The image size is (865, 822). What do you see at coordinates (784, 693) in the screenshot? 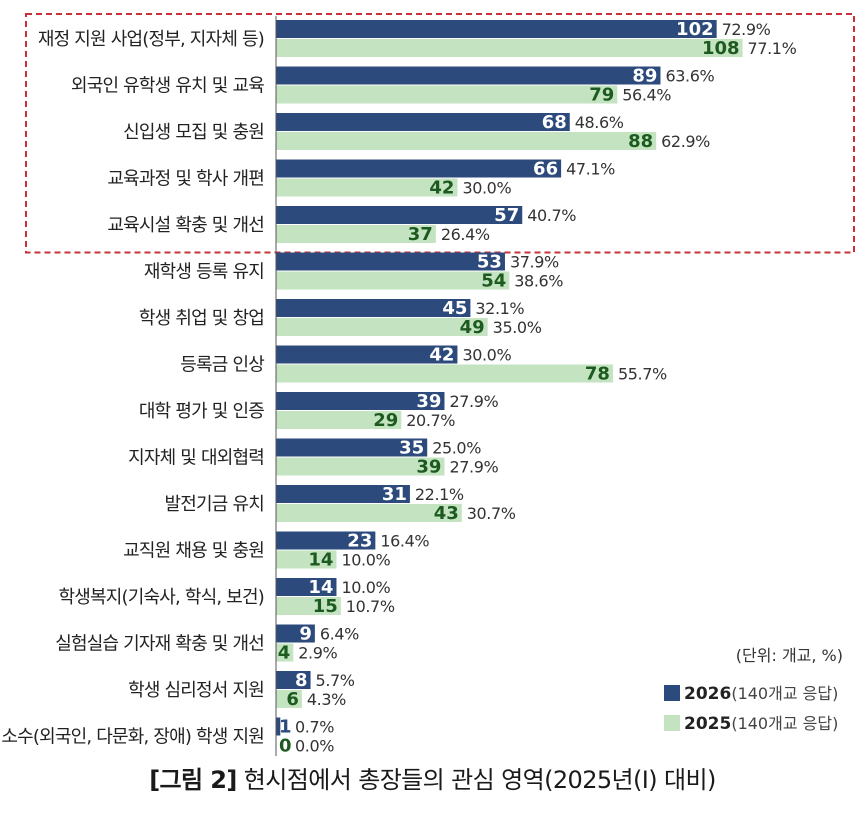
I see `legend-note-2026: (140개교 응답)` at bounding box center [784, 693].